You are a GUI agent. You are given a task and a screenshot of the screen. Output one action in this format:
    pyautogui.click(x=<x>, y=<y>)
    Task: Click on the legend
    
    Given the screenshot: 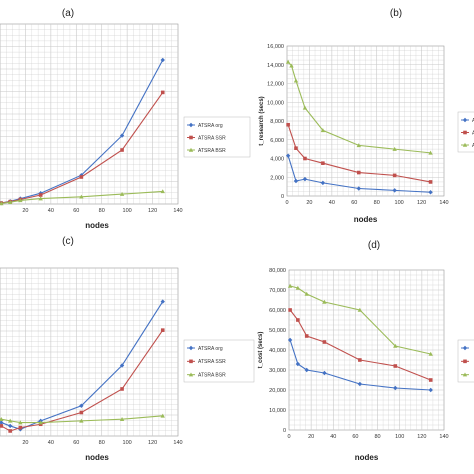 What is the action you would take?
    pyautogui.click(x=465, y=361)
    